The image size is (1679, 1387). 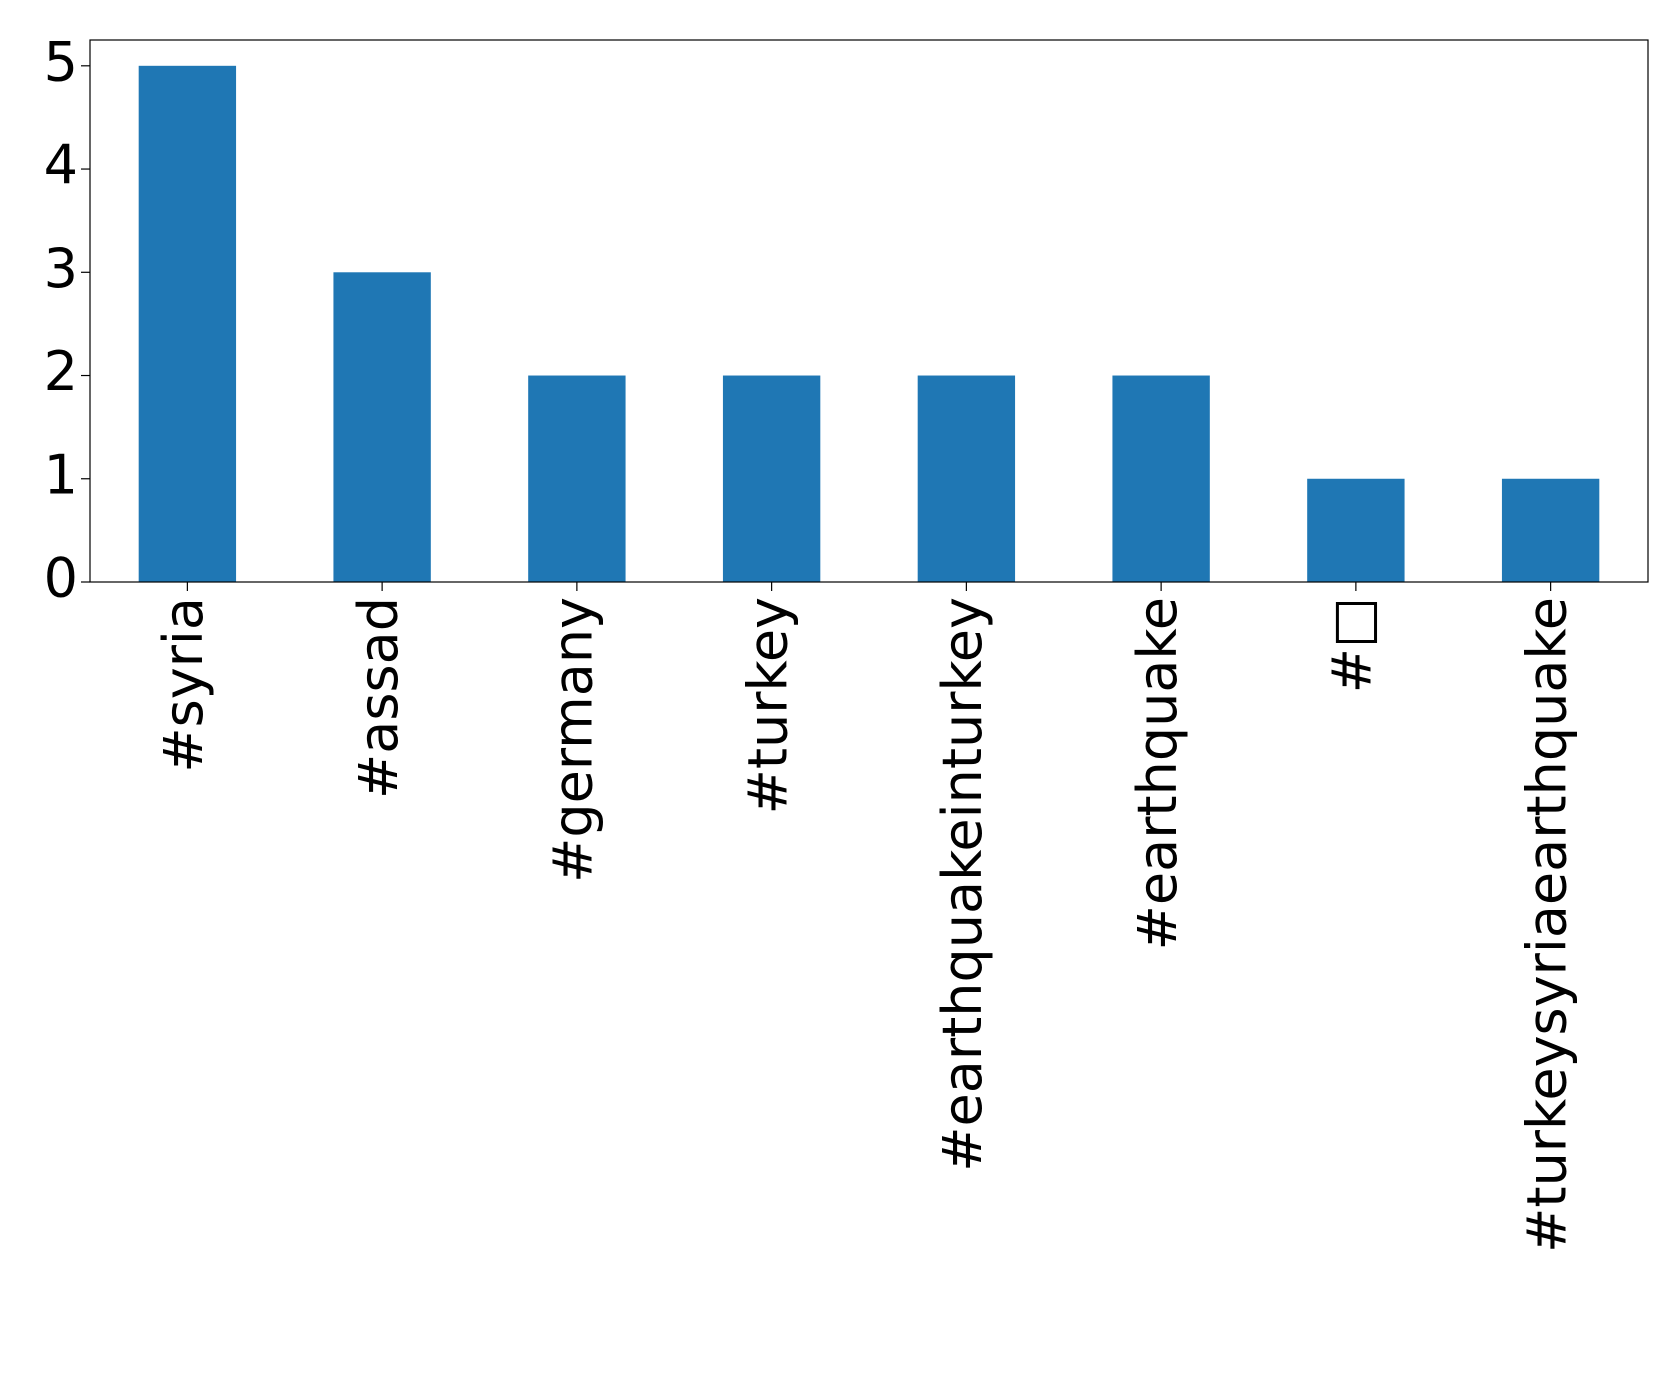 I want to click on y-tick-label: 5, so click(x=61, y=61).